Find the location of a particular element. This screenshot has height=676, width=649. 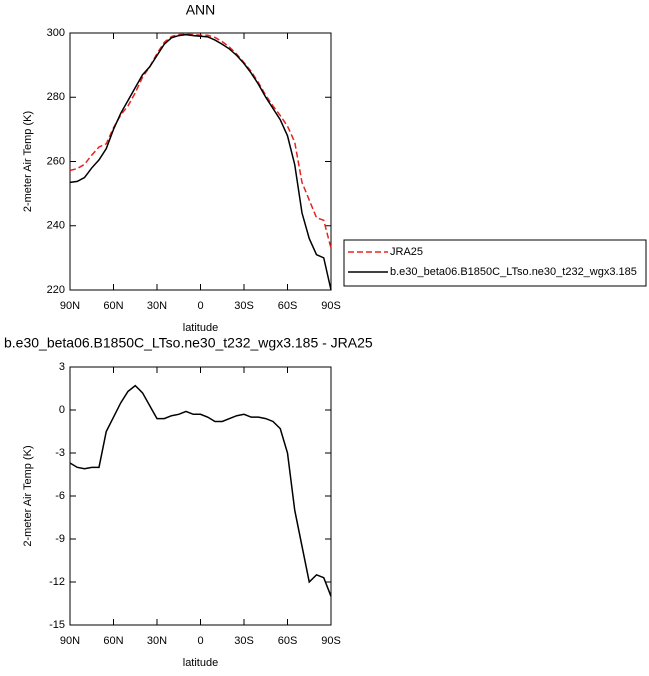

data-line is located at coordinates (200, 490).